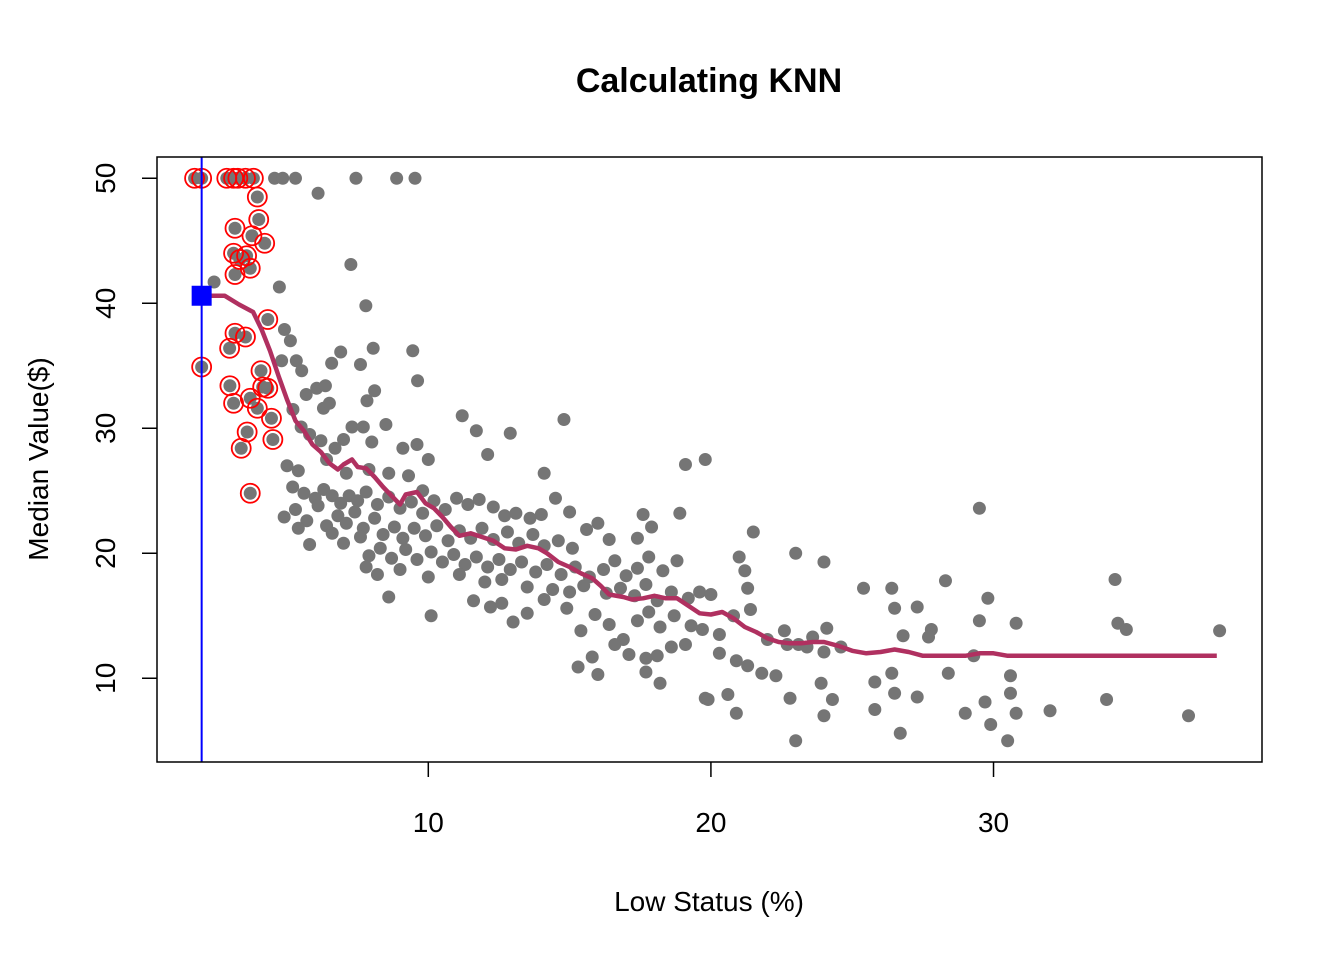 The width and height of the screenshot is (1344, 960). I want to click on query-point, so click(201, 295).